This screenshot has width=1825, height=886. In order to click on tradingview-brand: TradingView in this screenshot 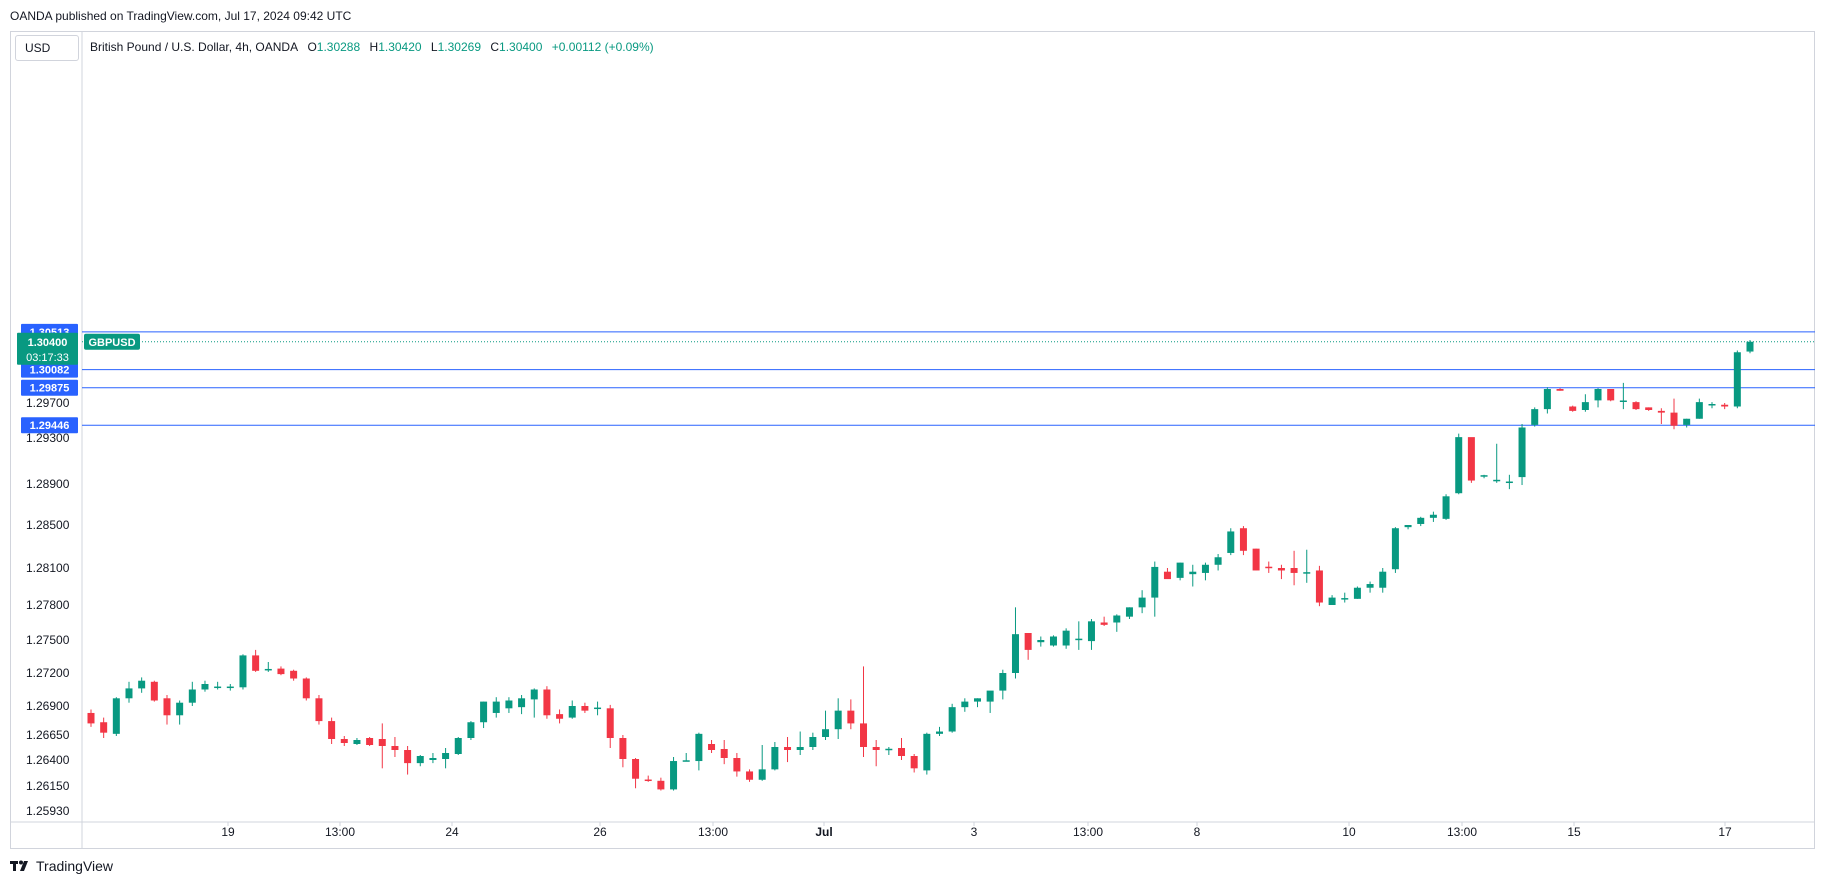, I will do `click(75, 866)`.